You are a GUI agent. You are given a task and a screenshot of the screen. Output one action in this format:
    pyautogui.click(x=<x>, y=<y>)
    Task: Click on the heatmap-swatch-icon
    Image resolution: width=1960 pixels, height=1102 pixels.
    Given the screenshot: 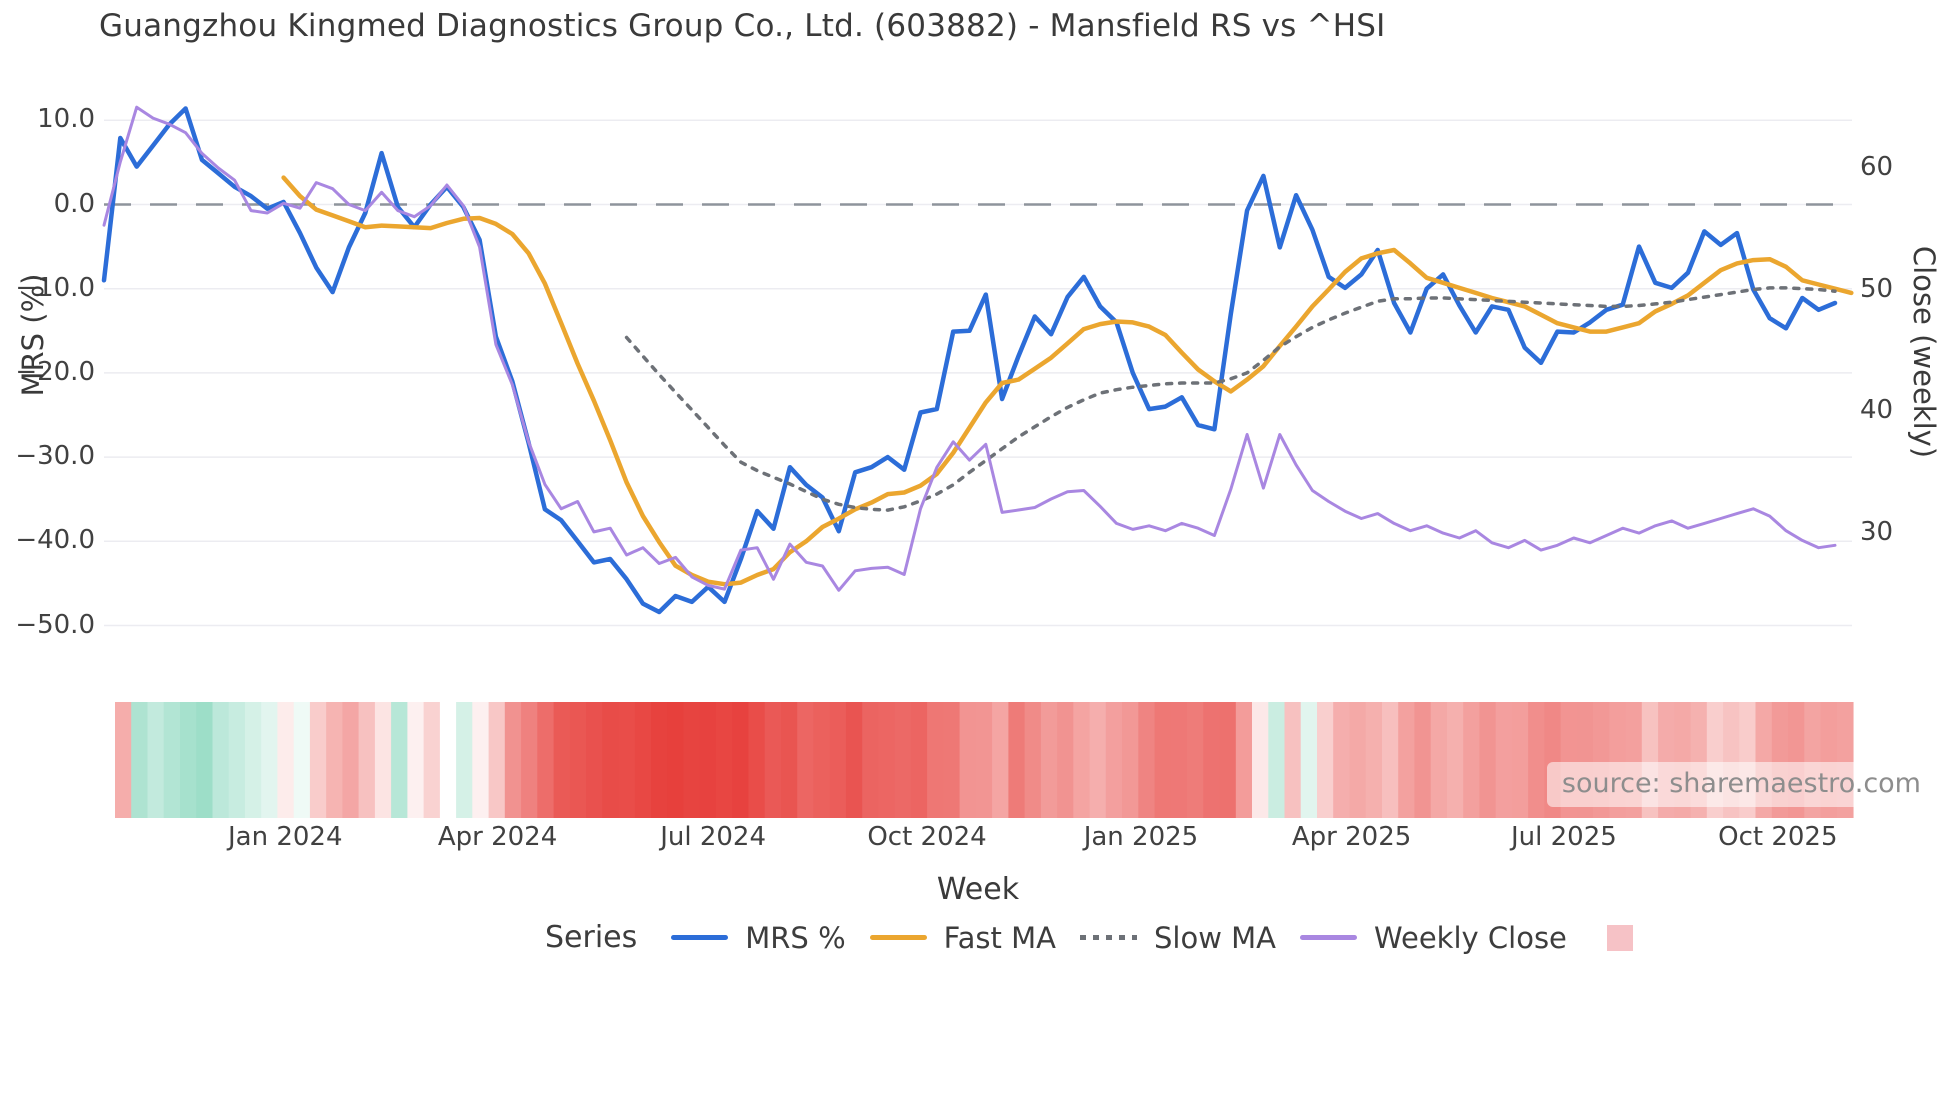 What is the action you would take?
    pyautogui.click(x=1619, y=937)
    